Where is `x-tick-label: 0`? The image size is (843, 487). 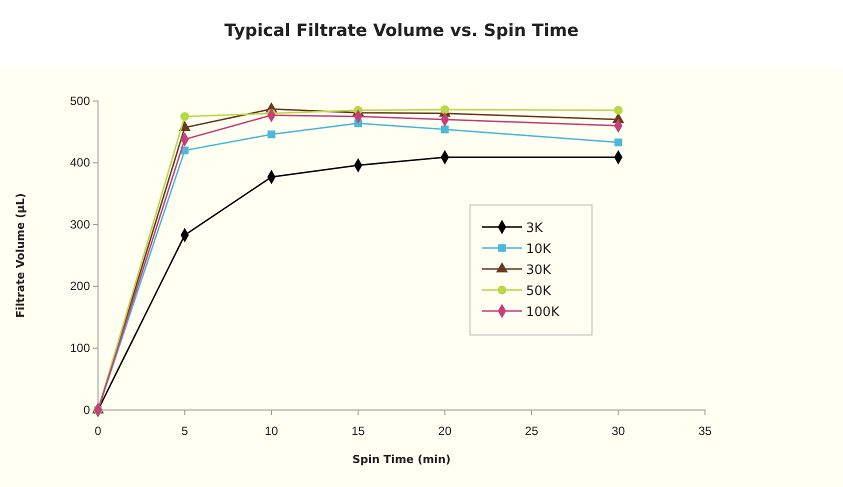 x-tick-label: 0 is located at coordinates (98, 431).